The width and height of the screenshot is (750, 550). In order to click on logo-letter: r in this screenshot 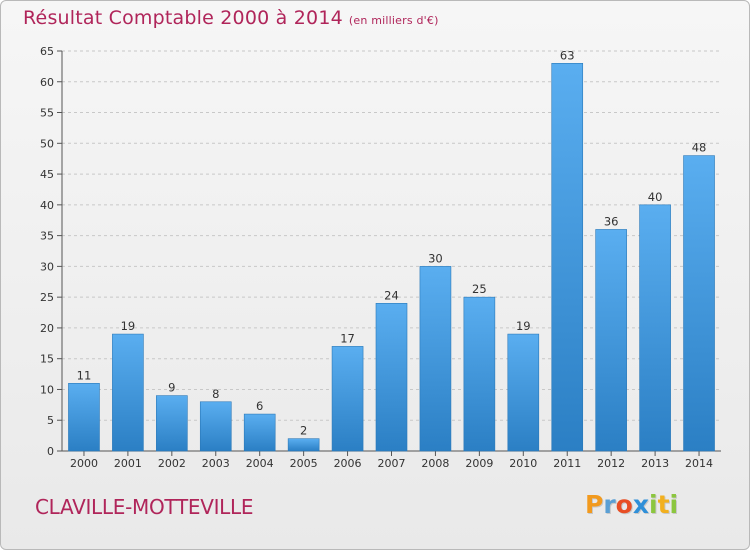, I will do `click(609, 504)`.